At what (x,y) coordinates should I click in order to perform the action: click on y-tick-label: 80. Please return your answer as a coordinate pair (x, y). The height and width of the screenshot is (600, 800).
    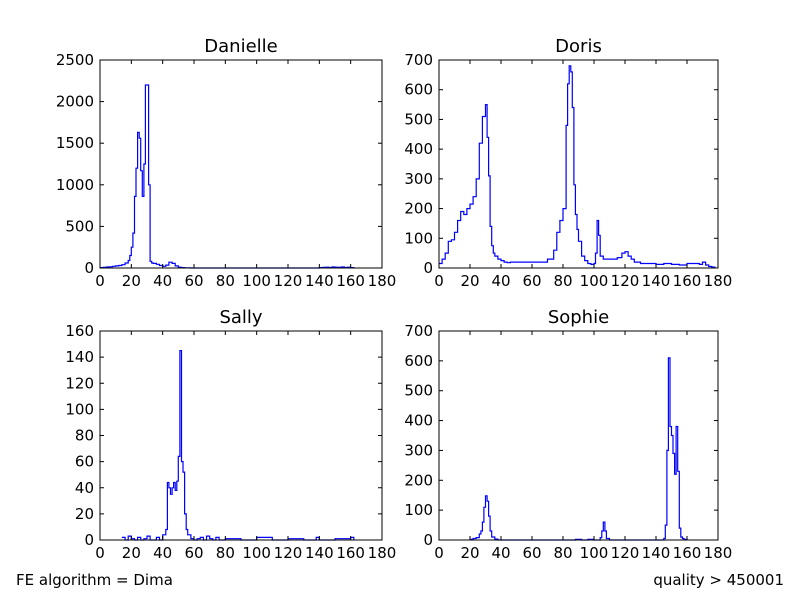
    Looking at the image, I should click on (84, 436).